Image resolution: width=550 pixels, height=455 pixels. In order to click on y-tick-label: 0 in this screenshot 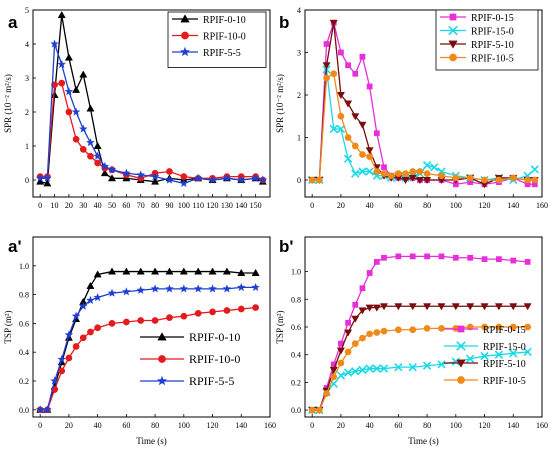, I will do `click(27, 180)`.